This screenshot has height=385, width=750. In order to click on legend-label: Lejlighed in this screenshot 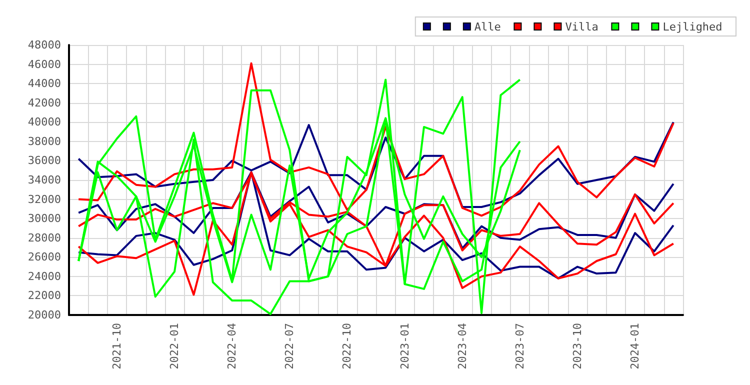, I will do `click(692, 27)`.